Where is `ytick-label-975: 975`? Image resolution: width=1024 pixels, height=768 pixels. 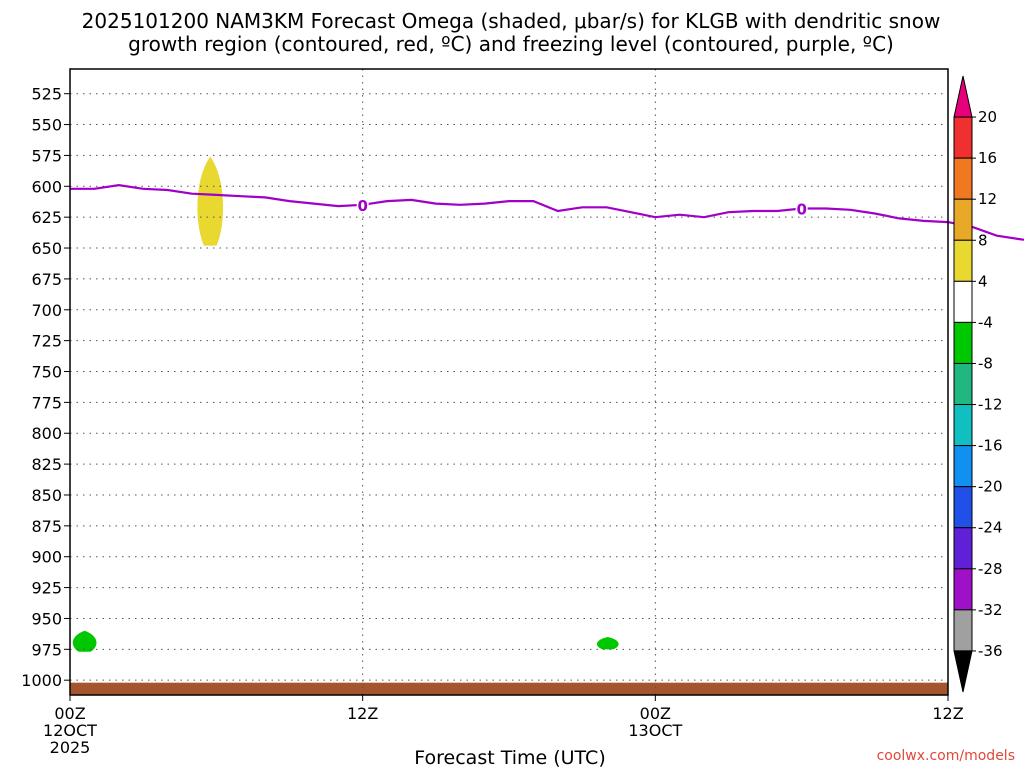
ytick-label-975: 975 is located at coordinates (46, 649).